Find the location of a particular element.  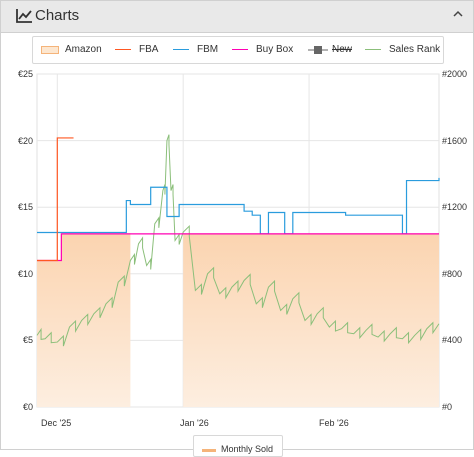

y-left-tick-5: €25 is located at coordinates (25, 74).